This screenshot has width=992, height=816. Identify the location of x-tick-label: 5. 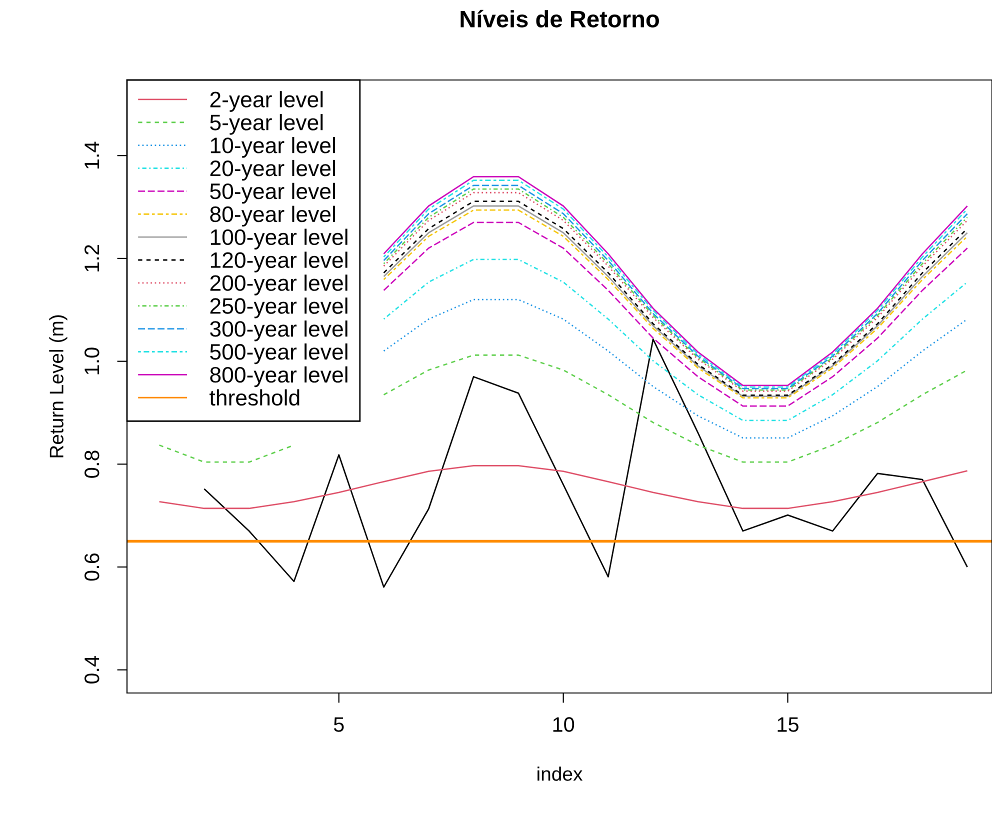
(339, 724).